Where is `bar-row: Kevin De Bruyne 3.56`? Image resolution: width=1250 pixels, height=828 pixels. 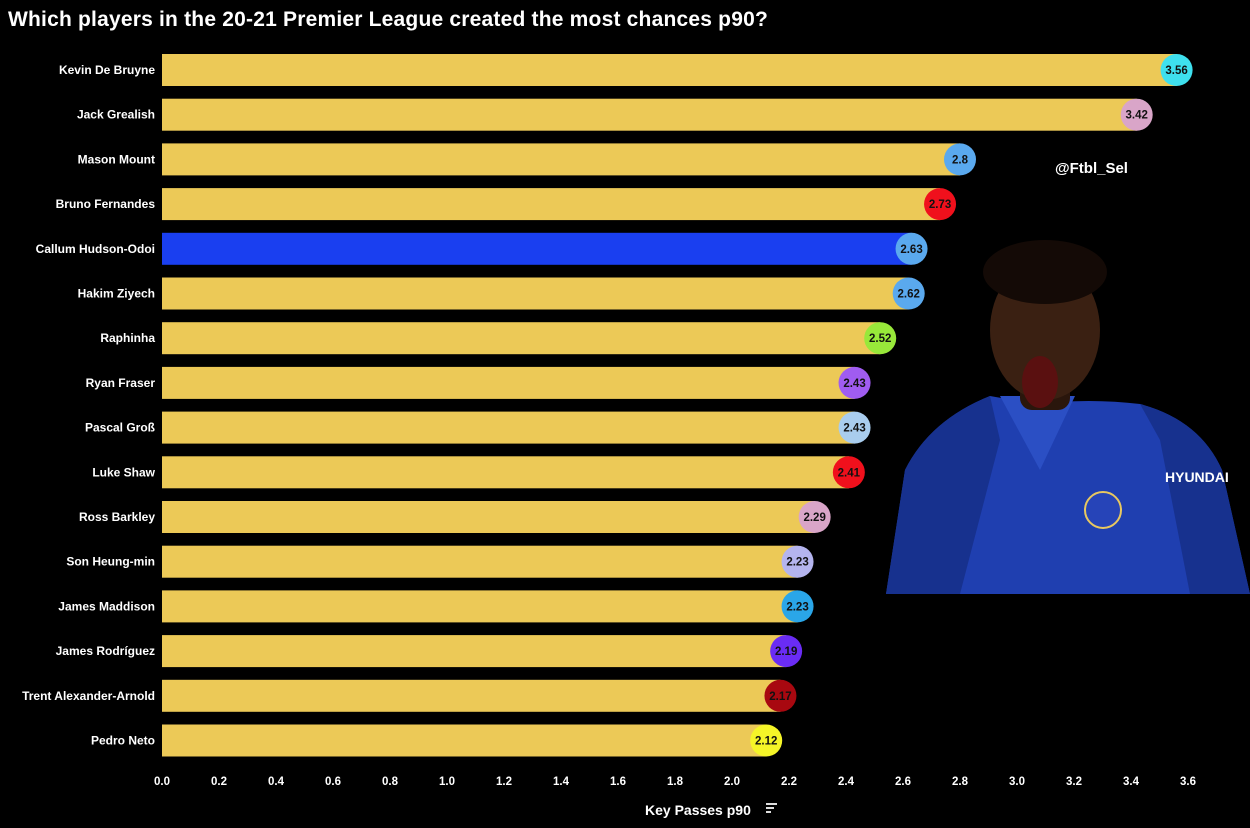
bar-row: Kevin De Bruyne 3.56 is located at coordinates (626, 70).